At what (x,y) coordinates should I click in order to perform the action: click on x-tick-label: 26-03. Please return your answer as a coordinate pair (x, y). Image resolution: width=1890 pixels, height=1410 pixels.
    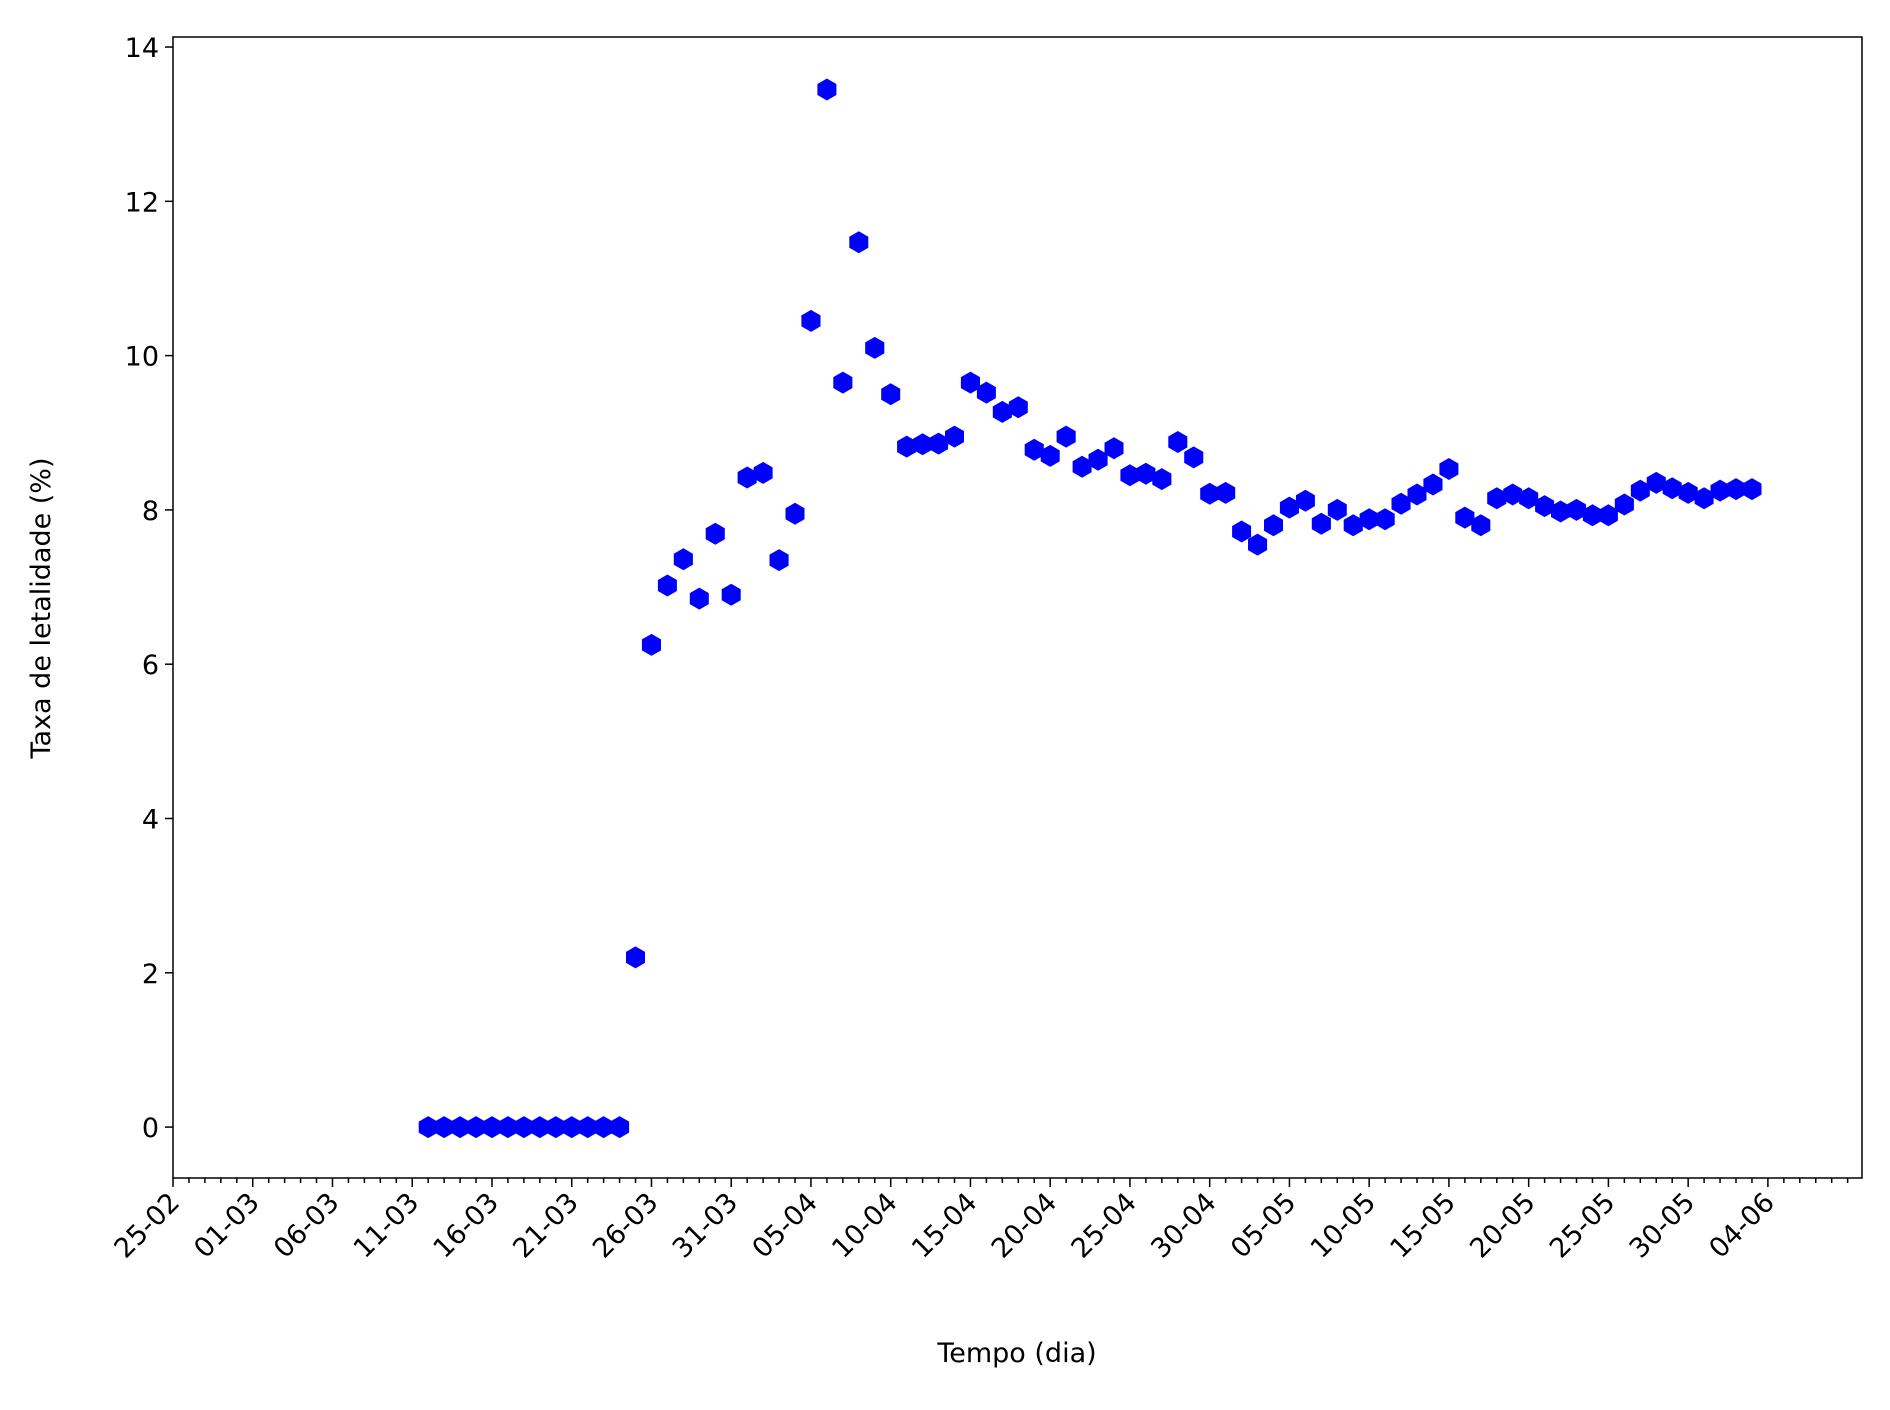
    Looking at the image, I should click on (625, 1225).